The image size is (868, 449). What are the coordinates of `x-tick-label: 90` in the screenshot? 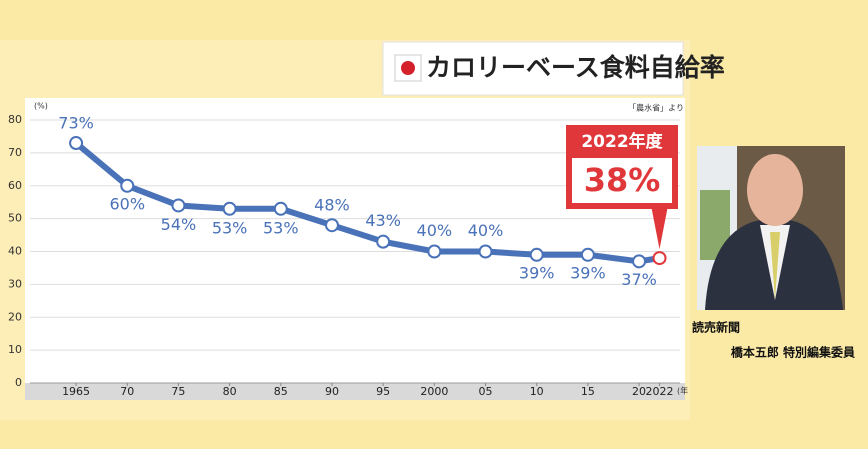 It's located at (332, 391).